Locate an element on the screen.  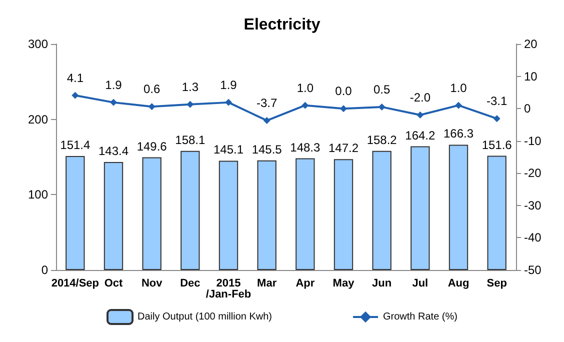
x-tick-label: Dec is located at coordinates (190, 284).